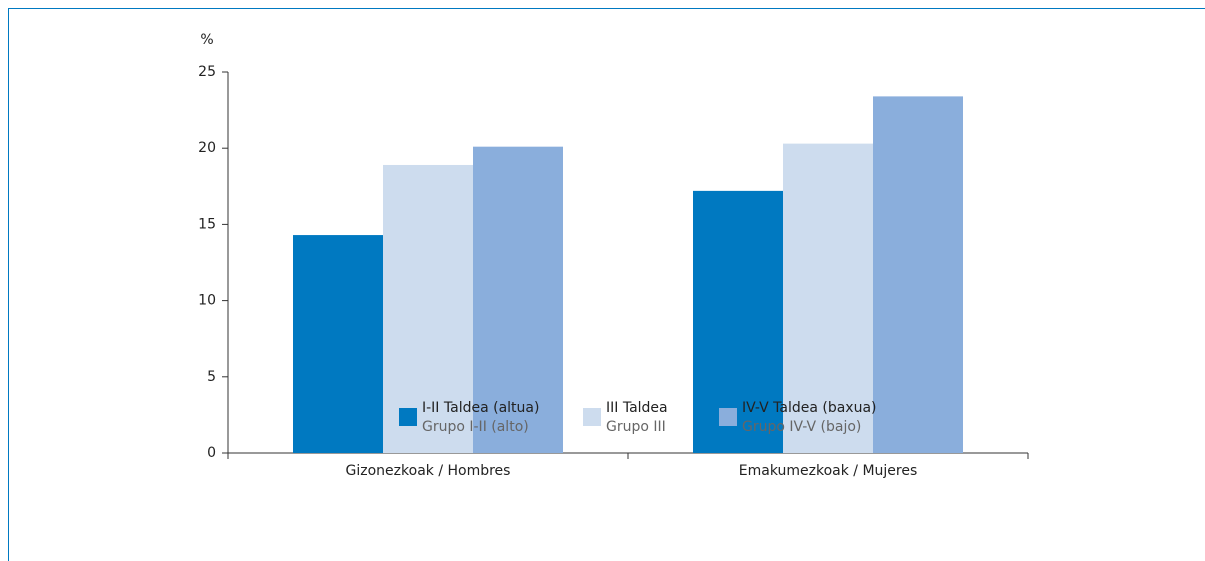 This screenshot has width=1205, height=561. What do you see at coordinates (211, 377) in the screenshot?
I see `y-tick-label: 5` at bounding box center [211, 377].